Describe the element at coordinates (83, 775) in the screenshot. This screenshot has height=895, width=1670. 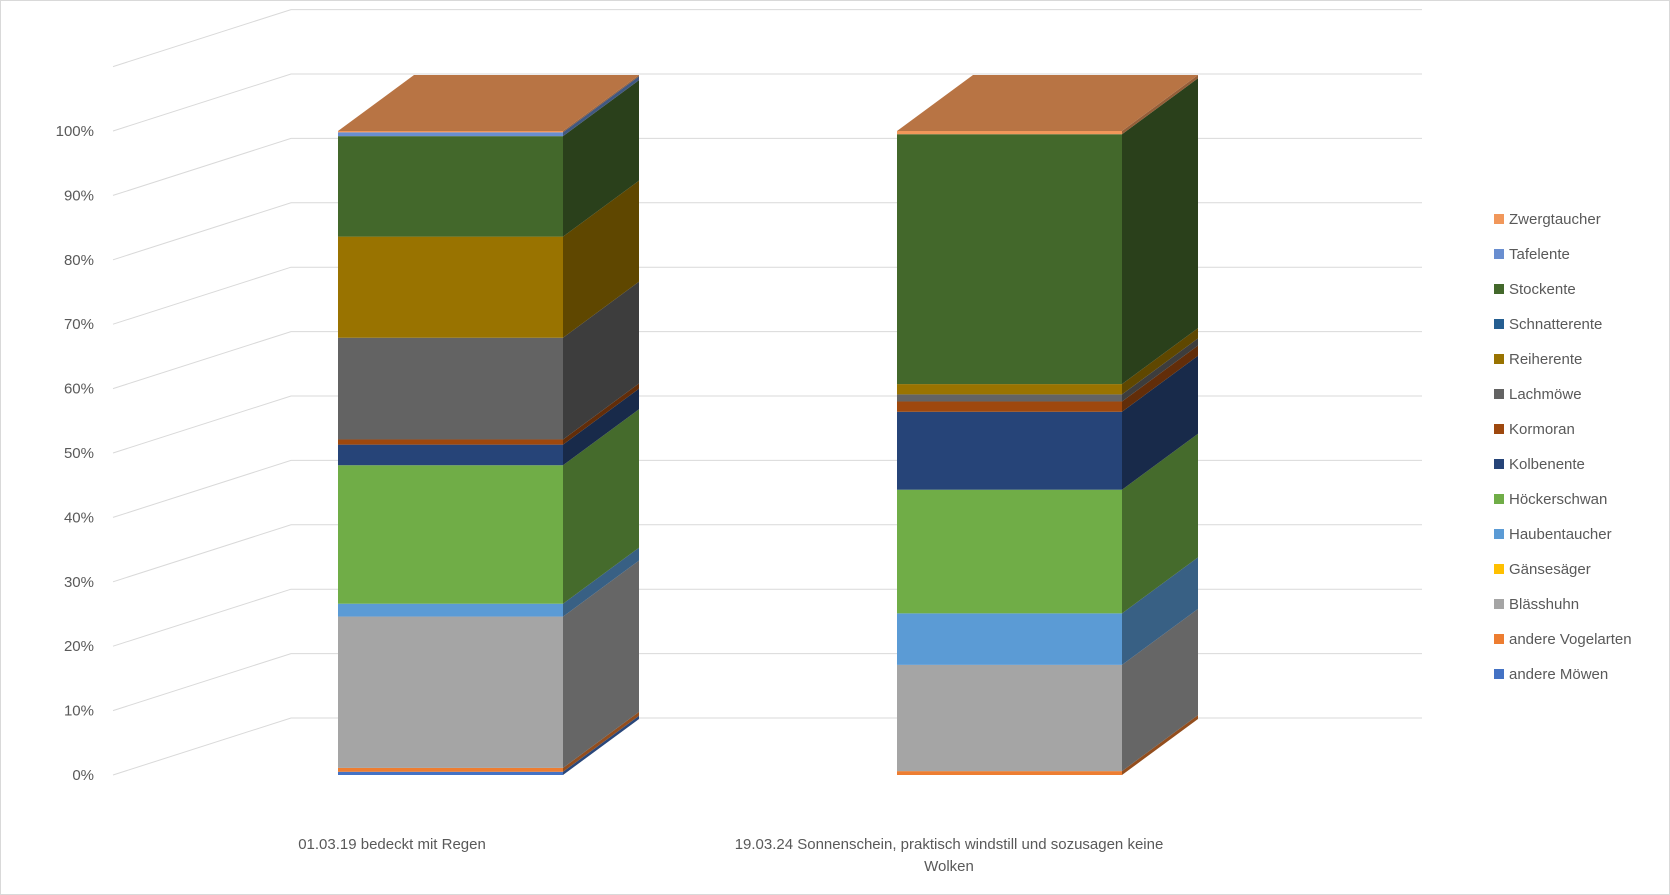
I see `y-tick-label: 0%` at that location.